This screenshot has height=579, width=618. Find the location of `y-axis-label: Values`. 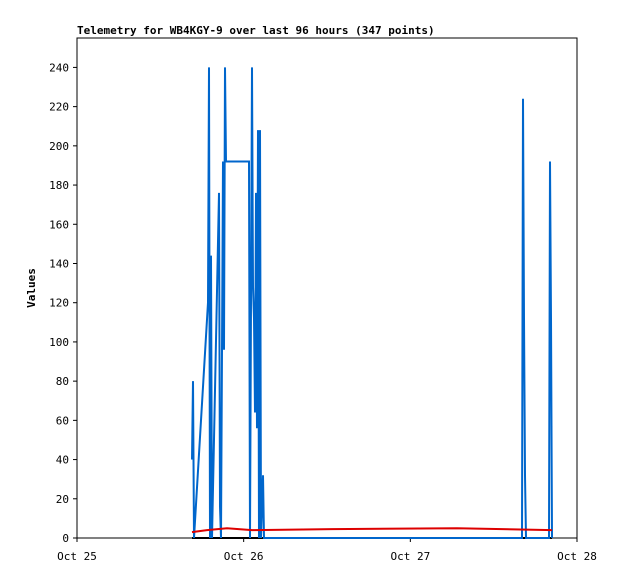

y-axis-label: Values is located at coordinates (31, 288).